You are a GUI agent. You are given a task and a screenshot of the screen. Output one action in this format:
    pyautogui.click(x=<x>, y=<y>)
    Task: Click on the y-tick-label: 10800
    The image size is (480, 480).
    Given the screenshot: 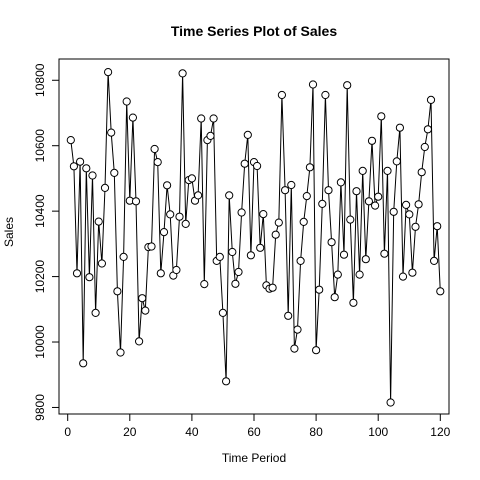 What is the action you would take?
    pyautogui.click(x=40, y=80)
    